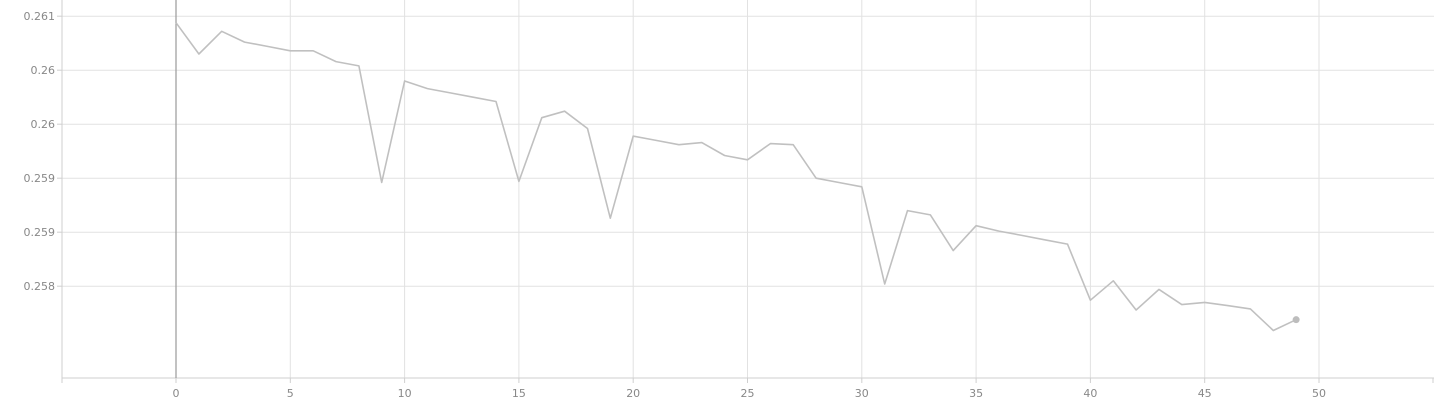 This screenshot has height=400, width=1434. I want to click on x-tick-labels: 0 5 10 15 20 25 30 35 40 45 50, so click(750, 393).